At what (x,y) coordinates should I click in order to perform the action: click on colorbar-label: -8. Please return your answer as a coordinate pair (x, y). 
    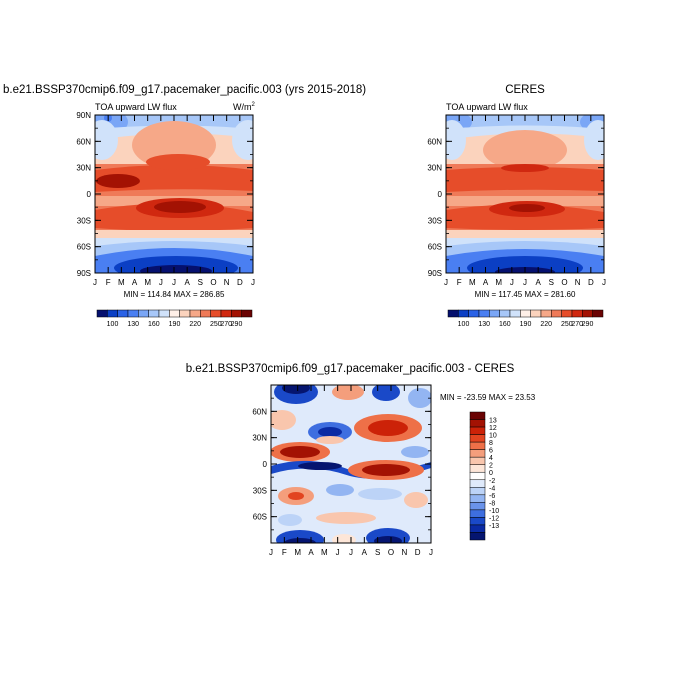
    Looking at the image, I should click on (492, 503).